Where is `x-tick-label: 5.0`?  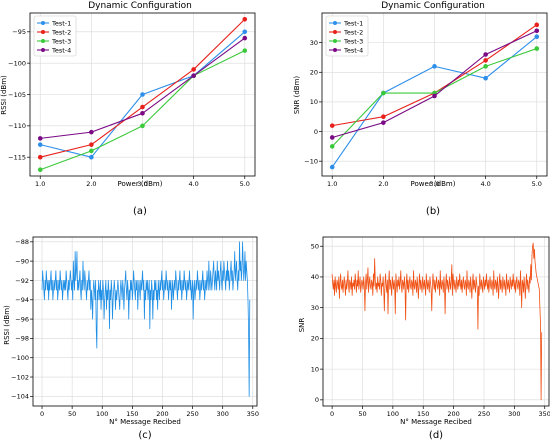
x-tick-label: 5.0 is located at coordinates (537, 184).